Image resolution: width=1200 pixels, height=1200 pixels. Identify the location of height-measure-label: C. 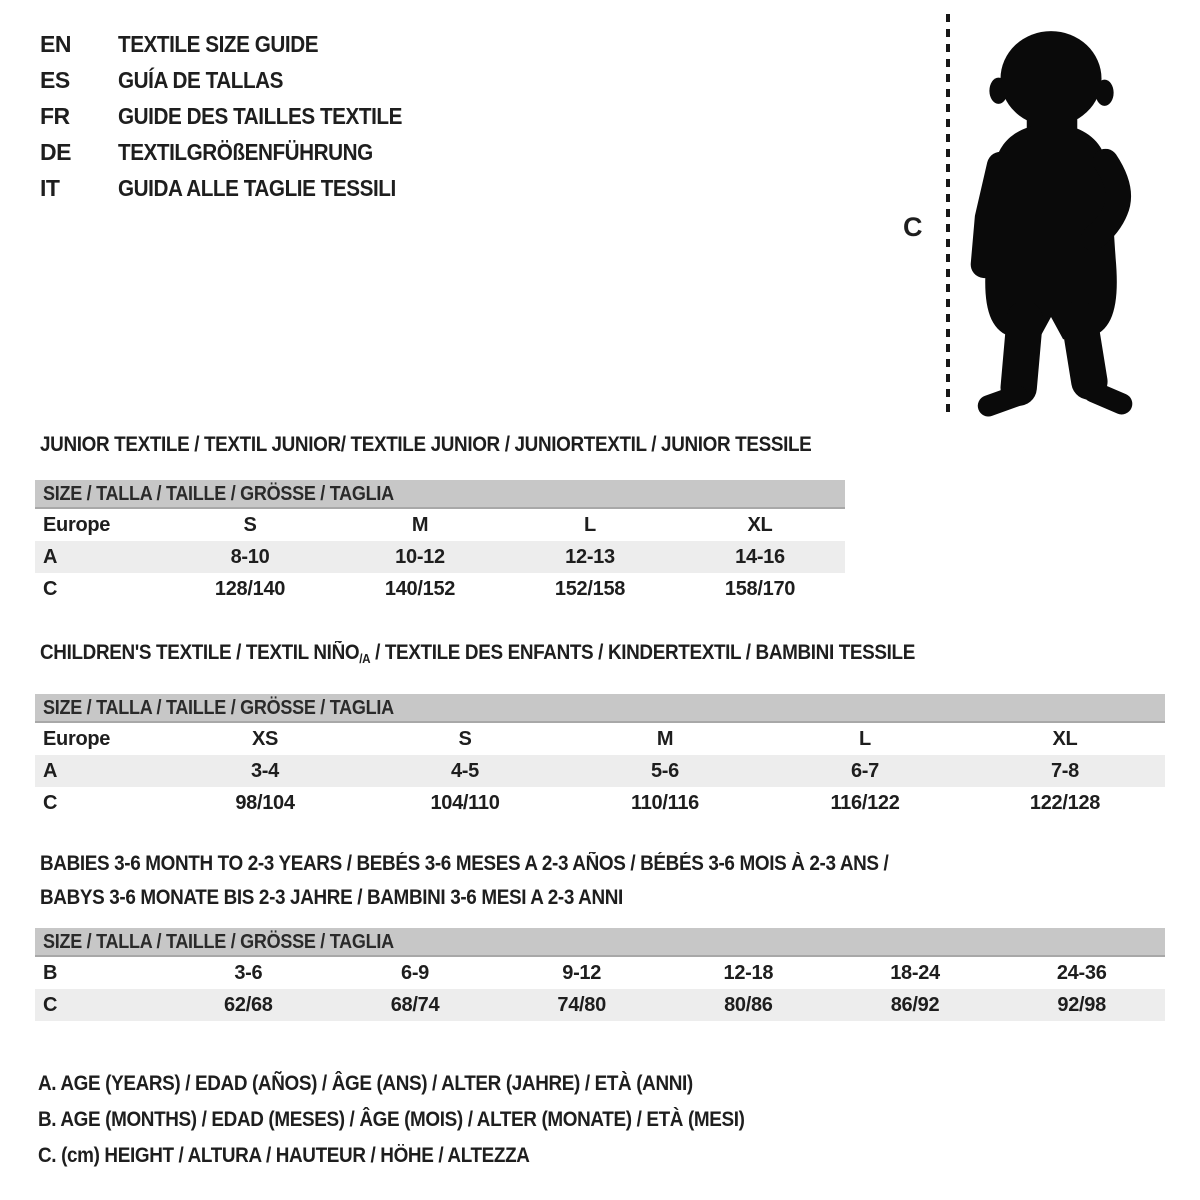
(913, 227).